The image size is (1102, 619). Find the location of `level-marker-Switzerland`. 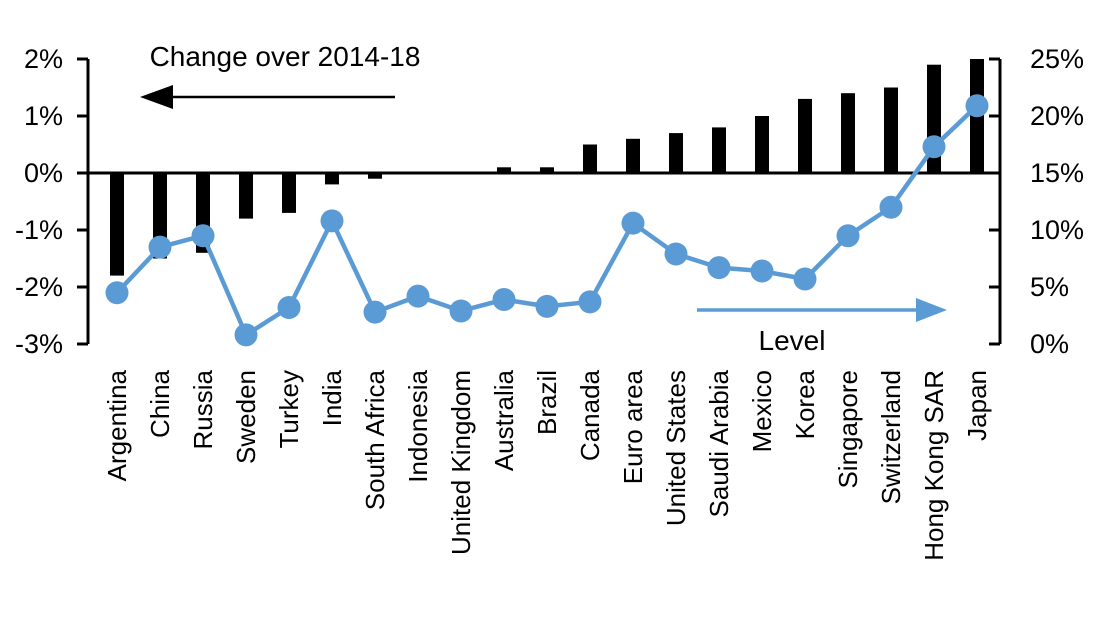

level-marker-Switzerland is located at coordinates (891, 207).